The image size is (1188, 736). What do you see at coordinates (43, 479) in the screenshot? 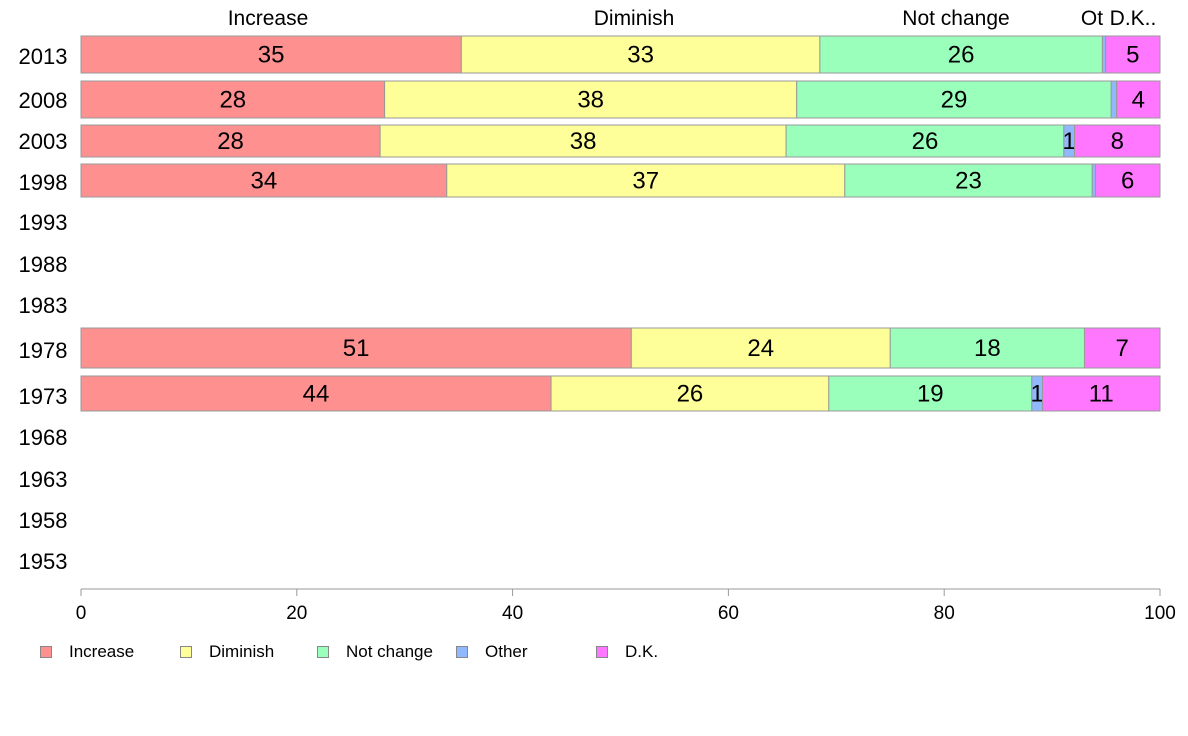
I see `year-tick-label: 1963` at bounding box center [43, 479].